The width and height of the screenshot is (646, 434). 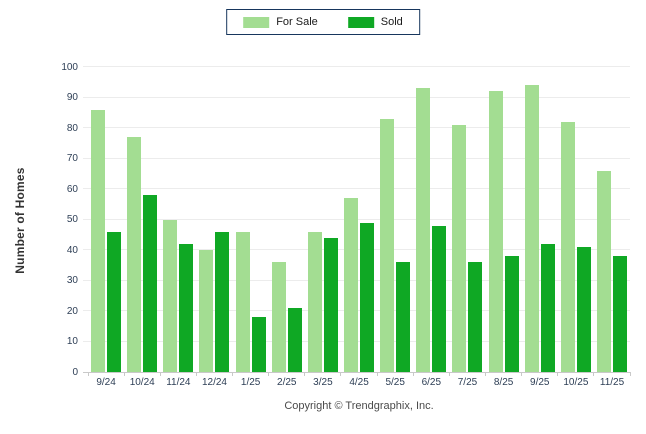 I want to click on y-tick-label: 30, so click(x=72, y=280).